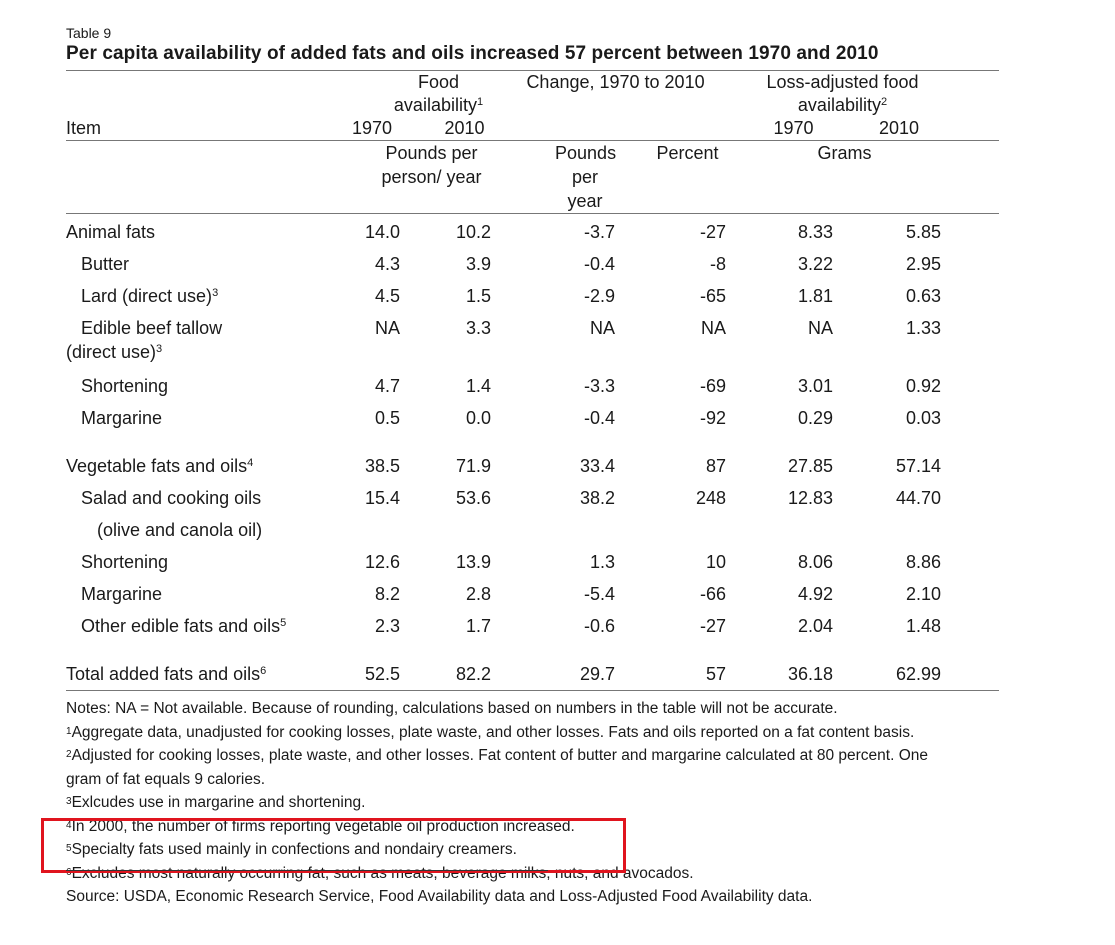 This screenshot has width=1115, height=945. Describe the element at coordinates (916, 129) in the screenshot. I see `grams-2010-header: 2010` at that location.